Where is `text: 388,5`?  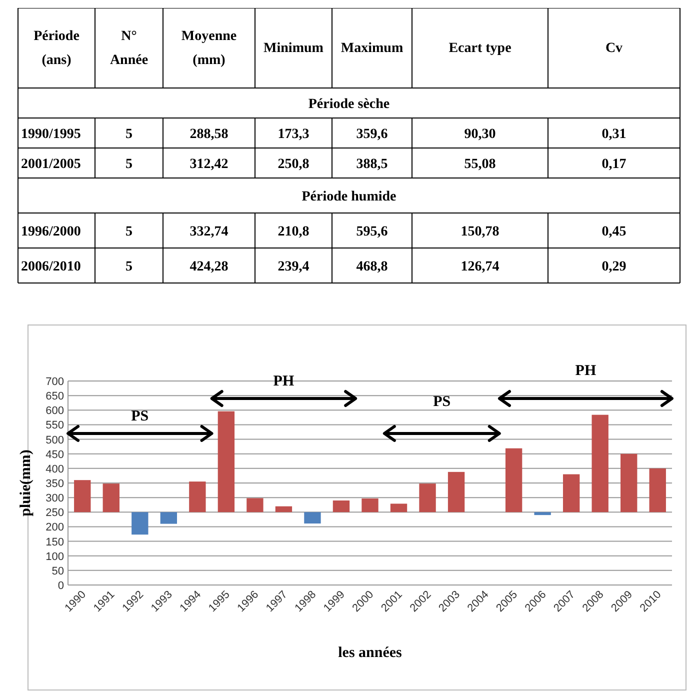
text: 388,5 is located at coordinates (372, 164).